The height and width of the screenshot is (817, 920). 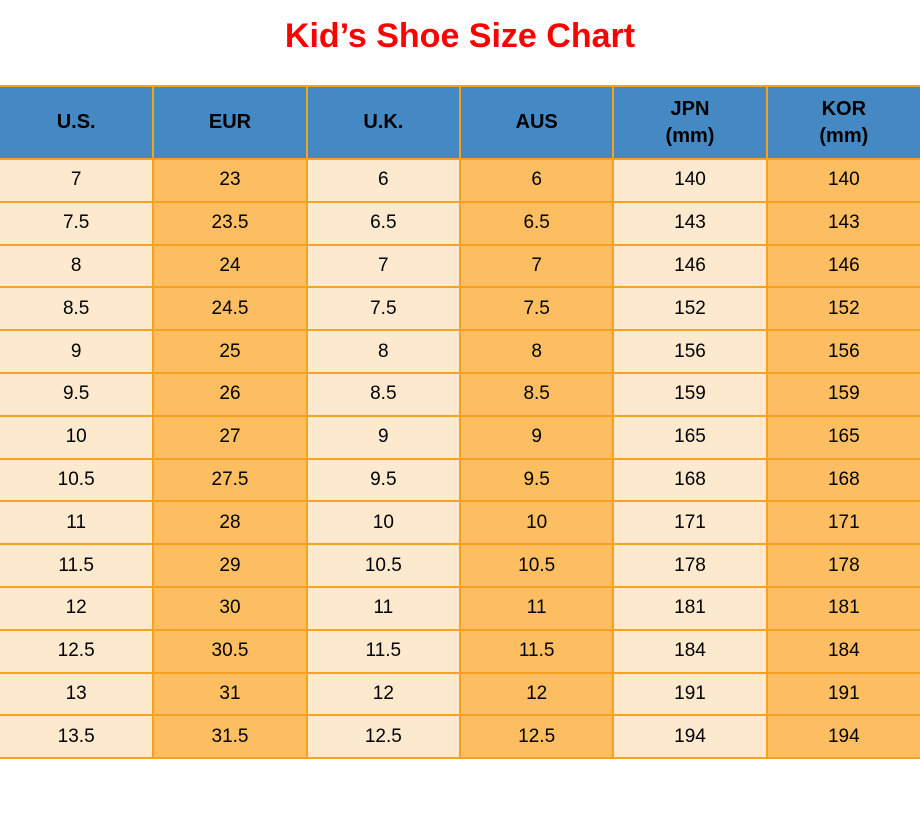 I want to click on table-row: 10 27 9 9 165 165, so click(x=460, y=437).